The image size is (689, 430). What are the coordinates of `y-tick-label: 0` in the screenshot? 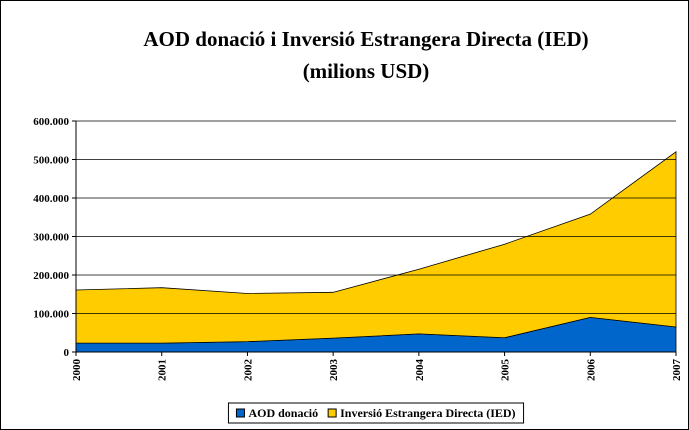 It's located at (67, 353).